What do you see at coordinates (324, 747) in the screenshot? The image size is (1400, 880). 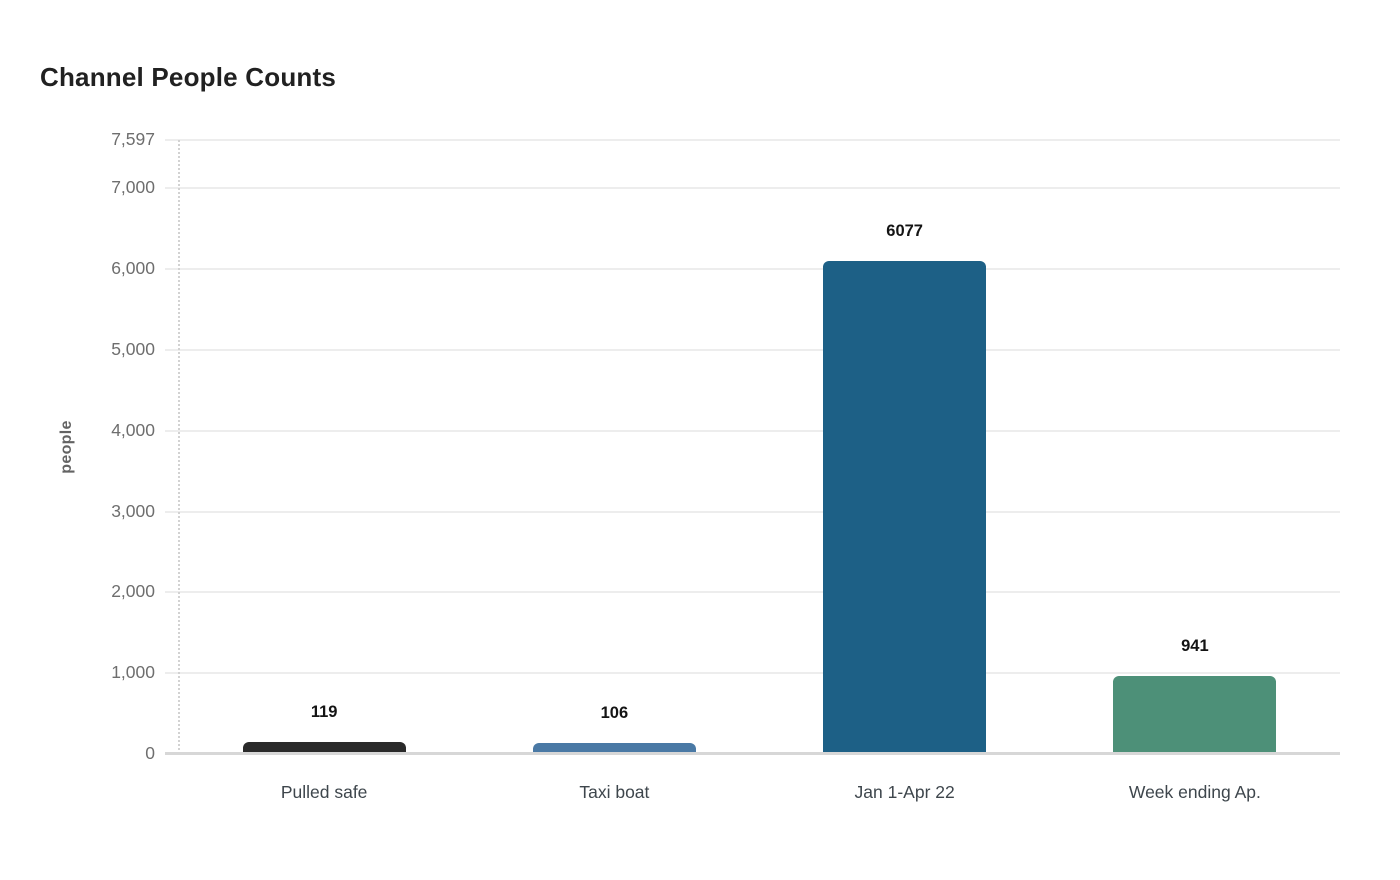 I see `bar-pulled-safe` at bounding box center [324, 747].